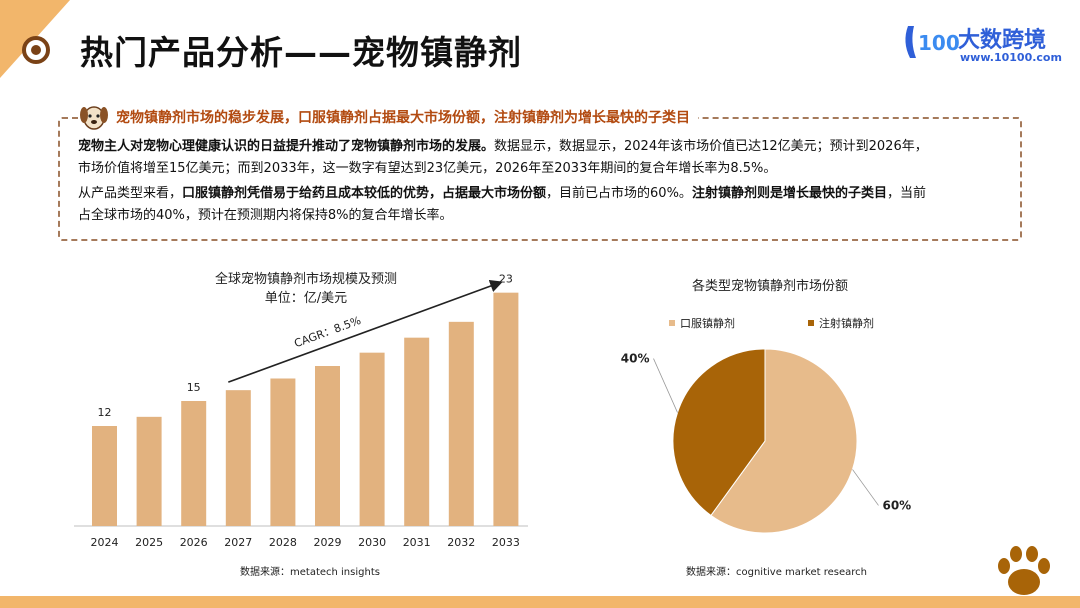 The height and width of the screenshot is (608, 1080). Describe the element at coordinates (286, 146) in the screenshot. I see `summary-p1-bold: 宠物主人对宠物心理健康认识的日益提升推动了宠物镇静剂市场的发展。` at that location.